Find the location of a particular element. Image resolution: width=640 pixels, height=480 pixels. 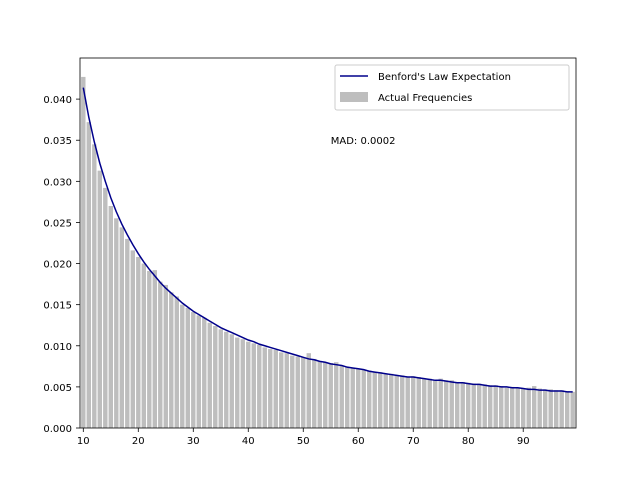

mad-annotation: MAD: 0.0002 is located at coordinates (363, 141).